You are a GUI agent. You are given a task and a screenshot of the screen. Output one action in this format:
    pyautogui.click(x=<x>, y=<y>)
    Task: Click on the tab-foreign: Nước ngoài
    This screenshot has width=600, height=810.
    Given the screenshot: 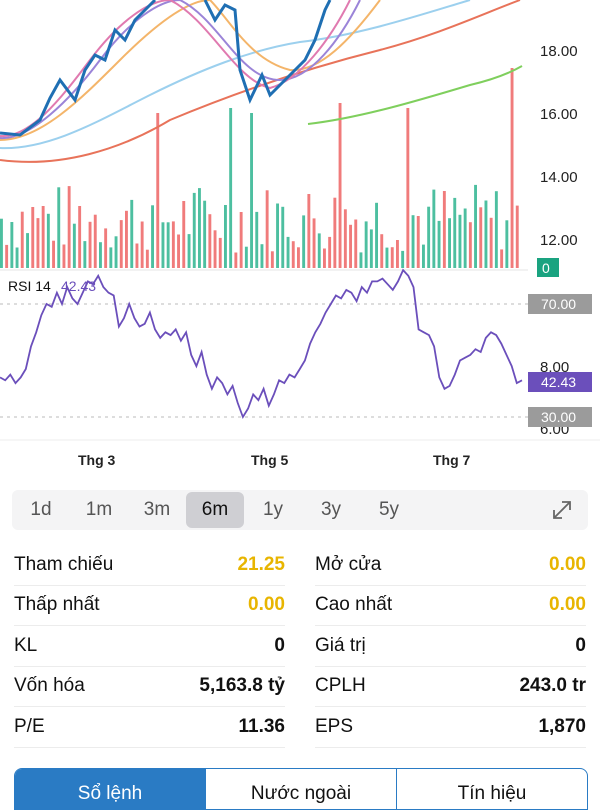 What is the action you would take?
    pyautogui.click(x=300, y=789)
    